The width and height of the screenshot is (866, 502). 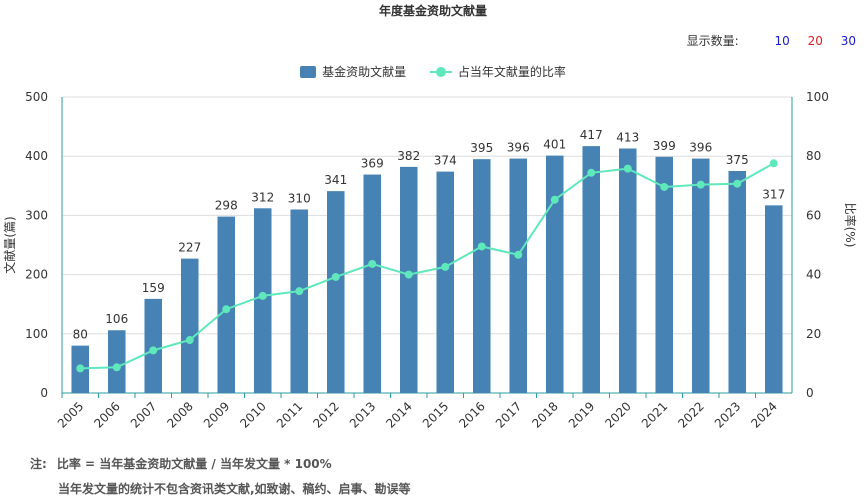 What do you see at coordinates (362, 414) in the screenshot?
I see `x-tick-label: 2013` at bounding box center [362, 414].